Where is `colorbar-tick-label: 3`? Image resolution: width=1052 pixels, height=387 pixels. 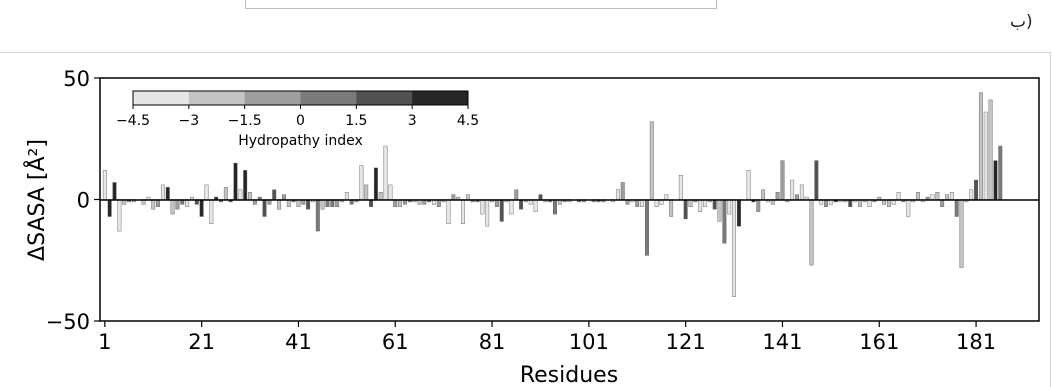 colorbar-tick-label: 3 is located at coordinates (412, 121).